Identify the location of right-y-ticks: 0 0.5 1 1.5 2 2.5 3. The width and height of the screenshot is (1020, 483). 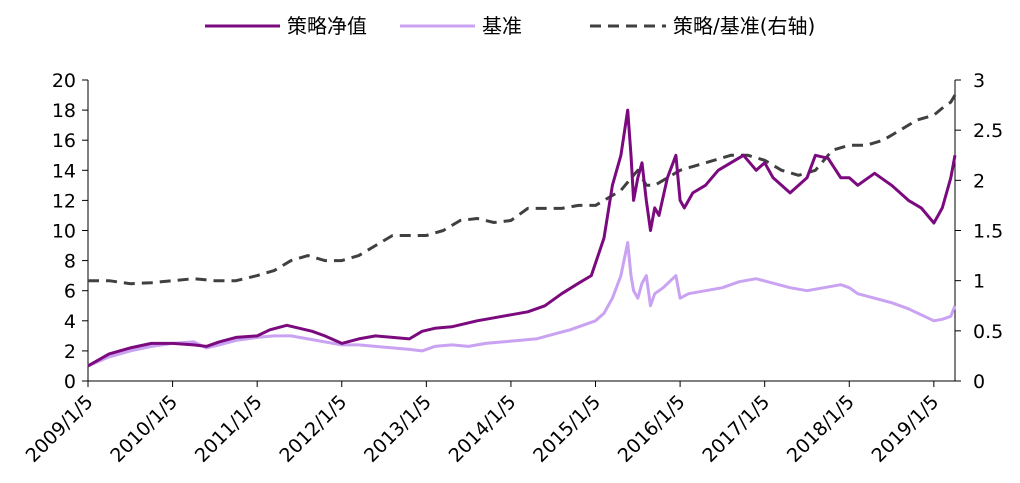
(979, 231).